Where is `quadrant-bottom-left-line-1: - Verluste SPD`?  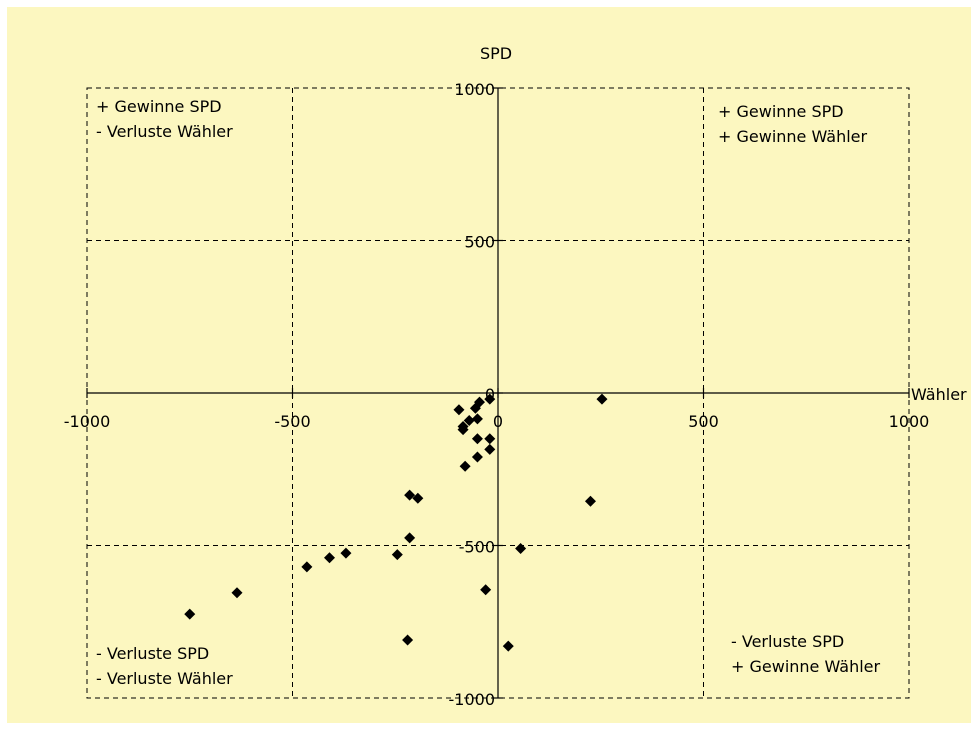
quadrant-bottom-left-line-1: - Verluste SPD is located at coordinates (152, 653).